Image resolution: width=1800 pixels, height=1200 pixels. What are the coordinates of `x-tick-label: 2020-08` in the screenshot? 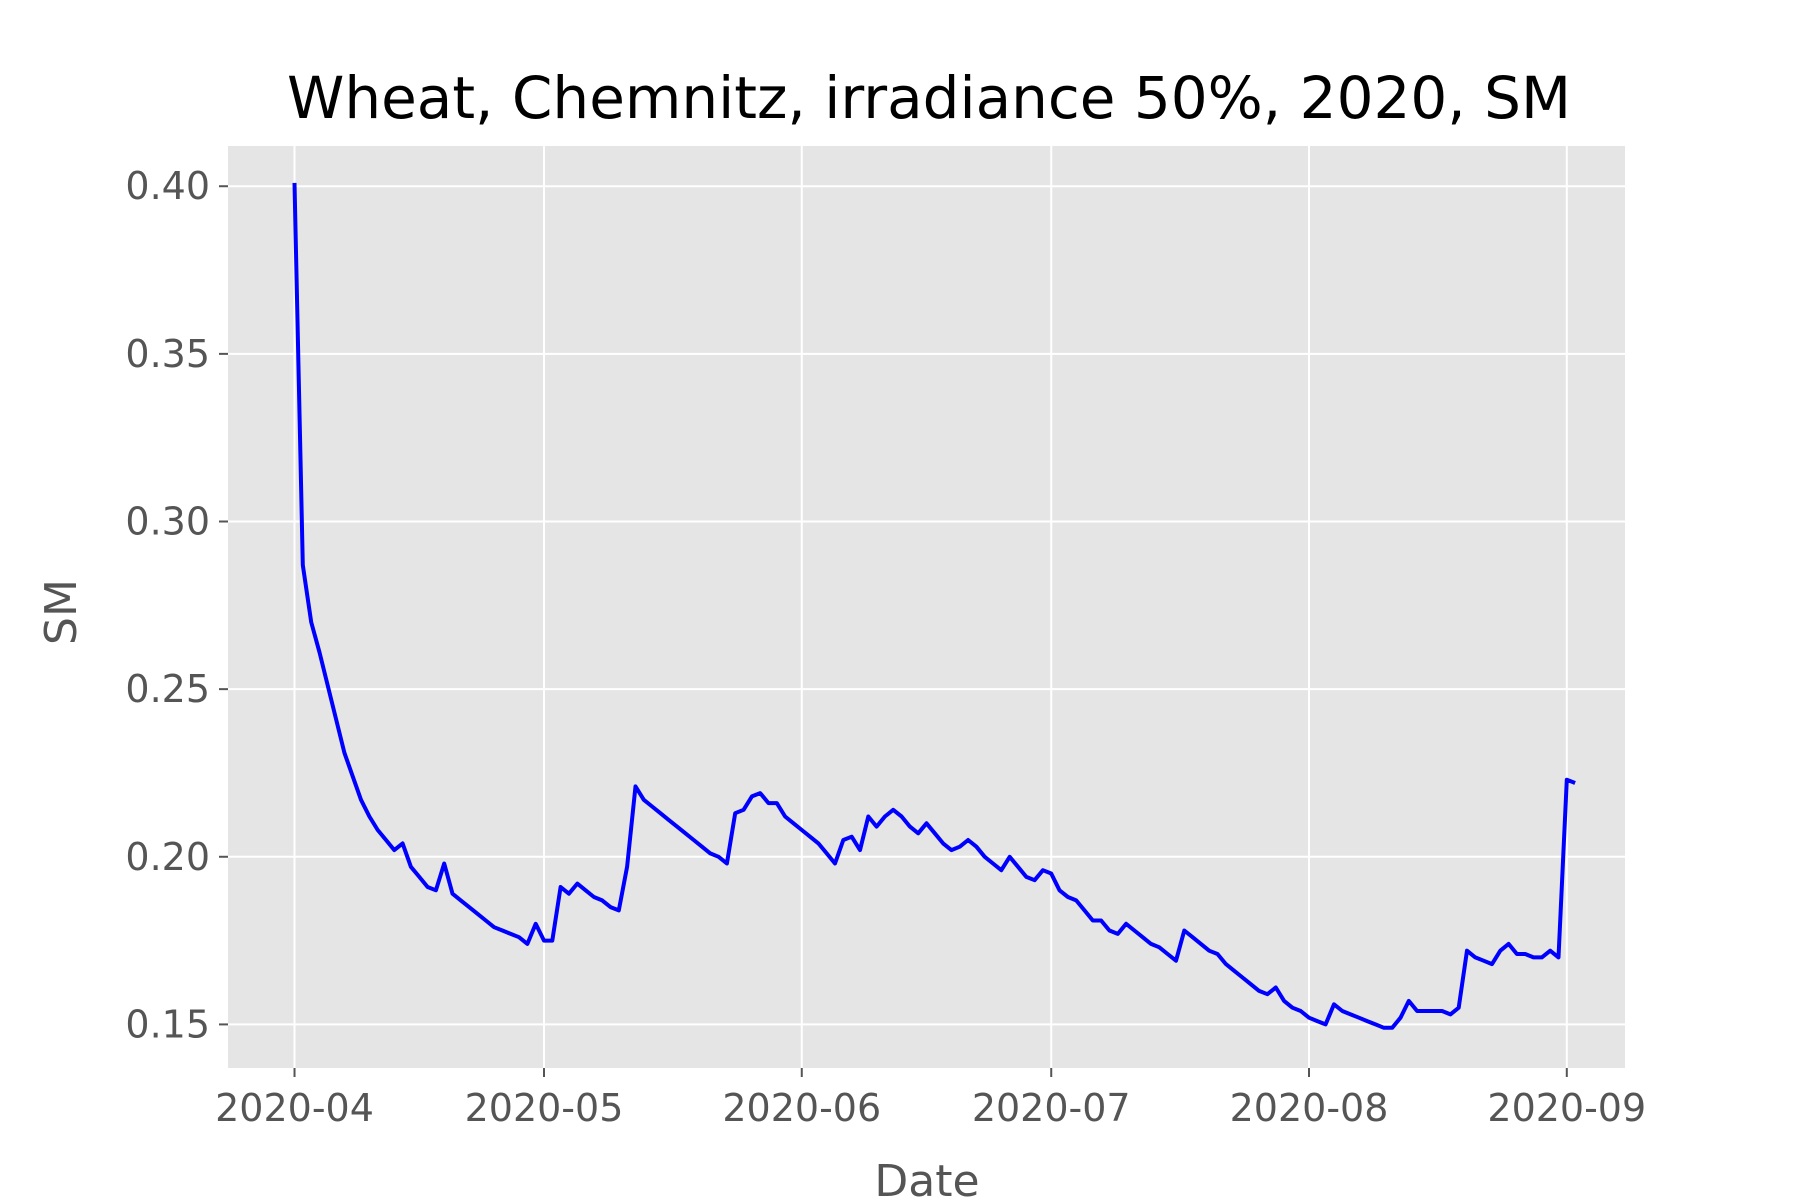 It's located at (1309, 1108).